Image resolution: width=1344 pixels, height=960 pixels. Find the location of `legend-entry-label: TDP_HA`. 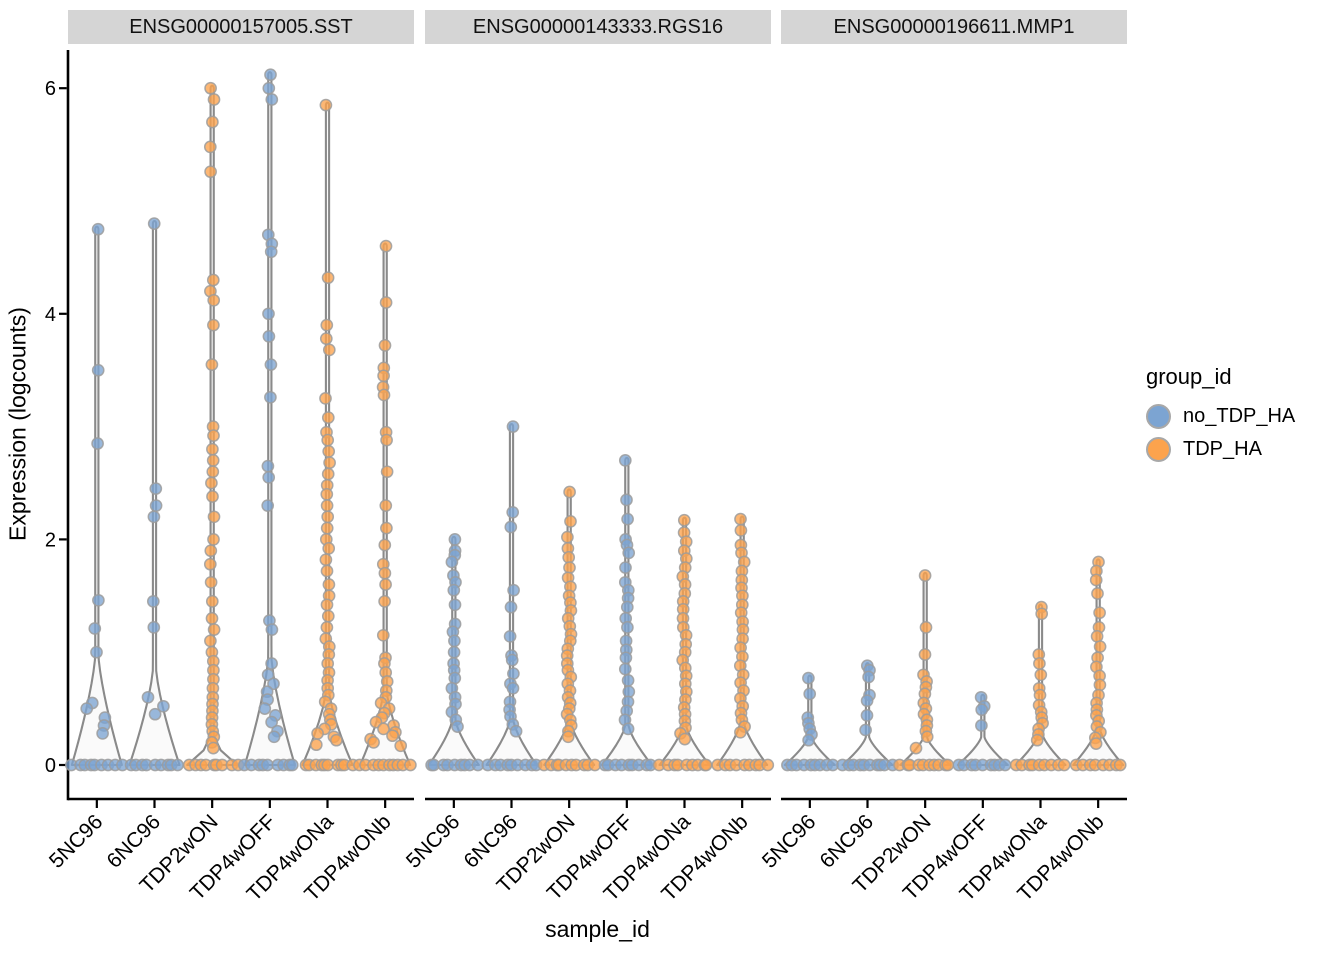

legend-entry-label: TDP_HA is located at coordinates (1222, 449).